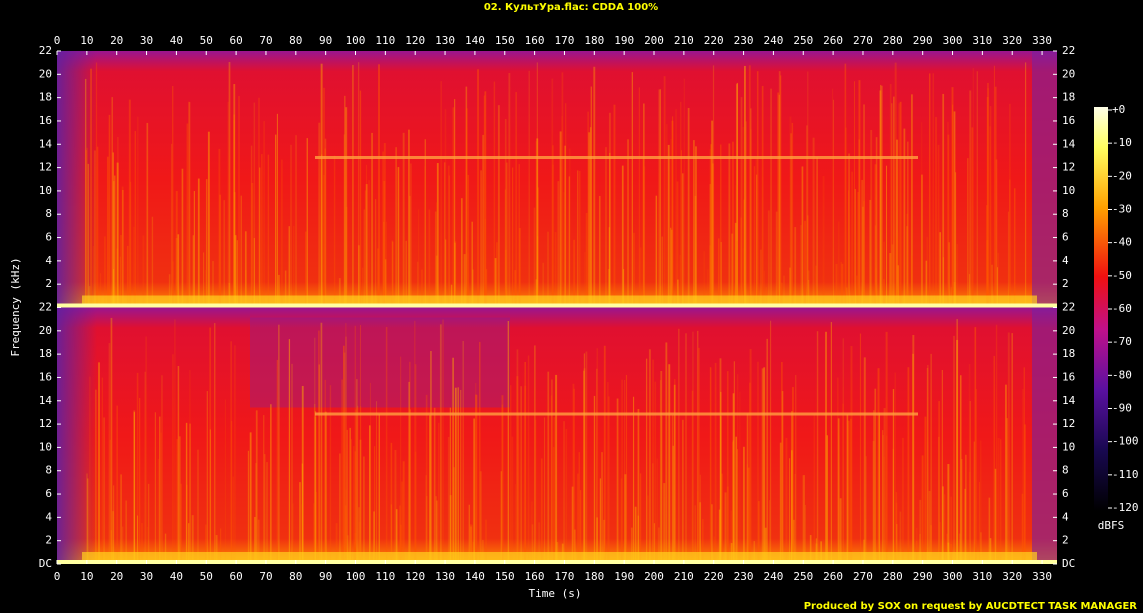 The height and width of the screenshot is (613, 1143). What do you see at coordinates (1042, 40) in the screenshot?
I see `x-tick-label: 330` at bounding box center [1042, 40].